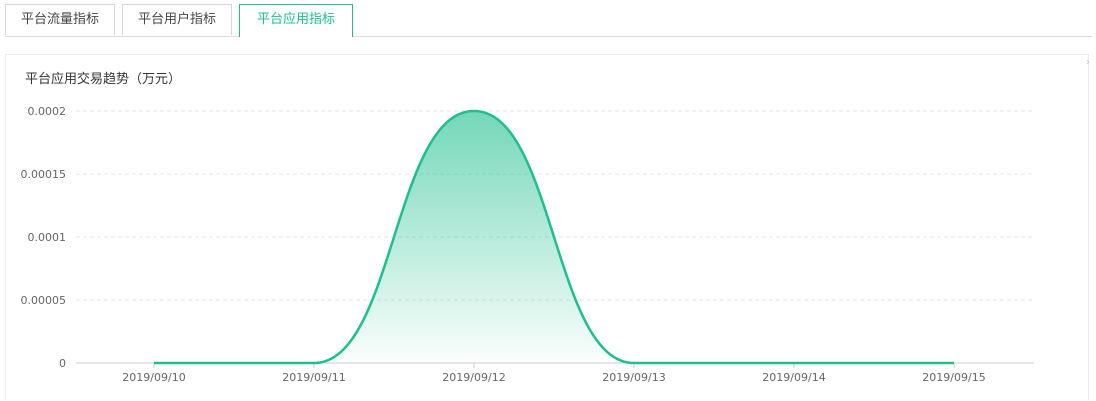 The width and height of the screenshot is (1096, 401). Describe the element at coordinates (62, 363) in the screenshot. I see `y-tick-label: 0` at that location.